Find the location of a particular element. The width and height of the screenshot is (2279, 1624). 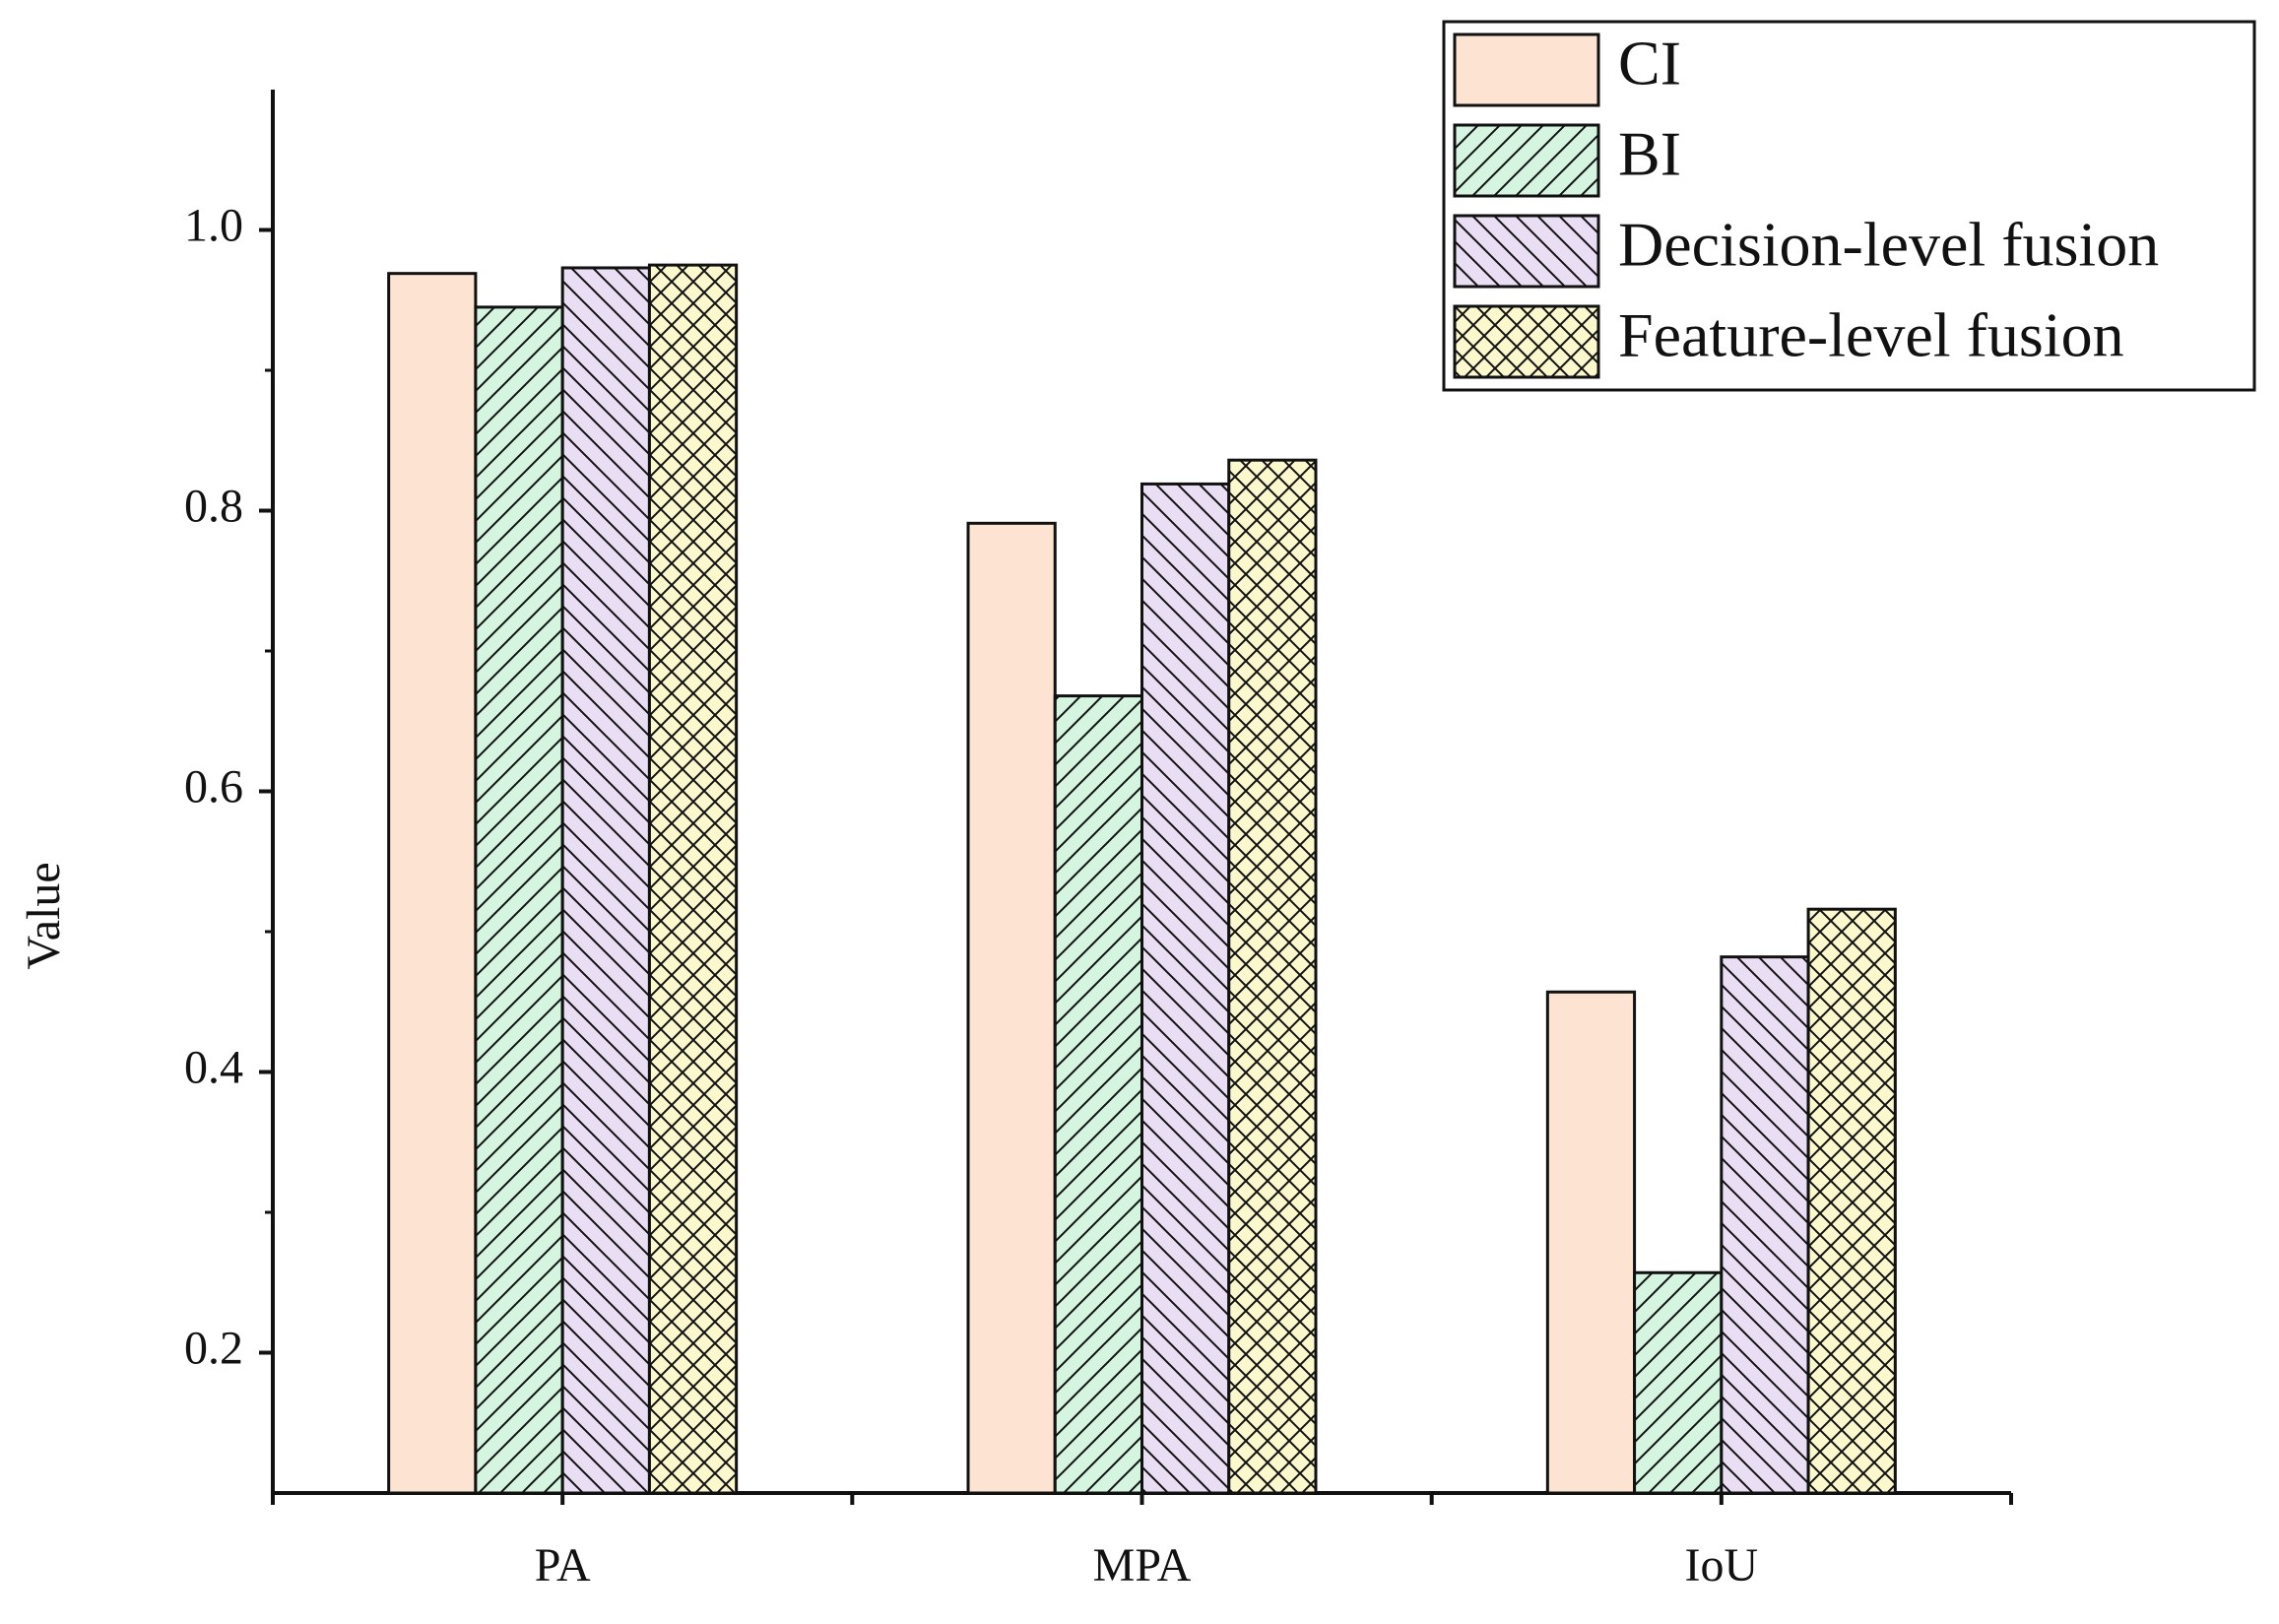

y-tick-label: 0.2 is located at coordinates (214, 1349).